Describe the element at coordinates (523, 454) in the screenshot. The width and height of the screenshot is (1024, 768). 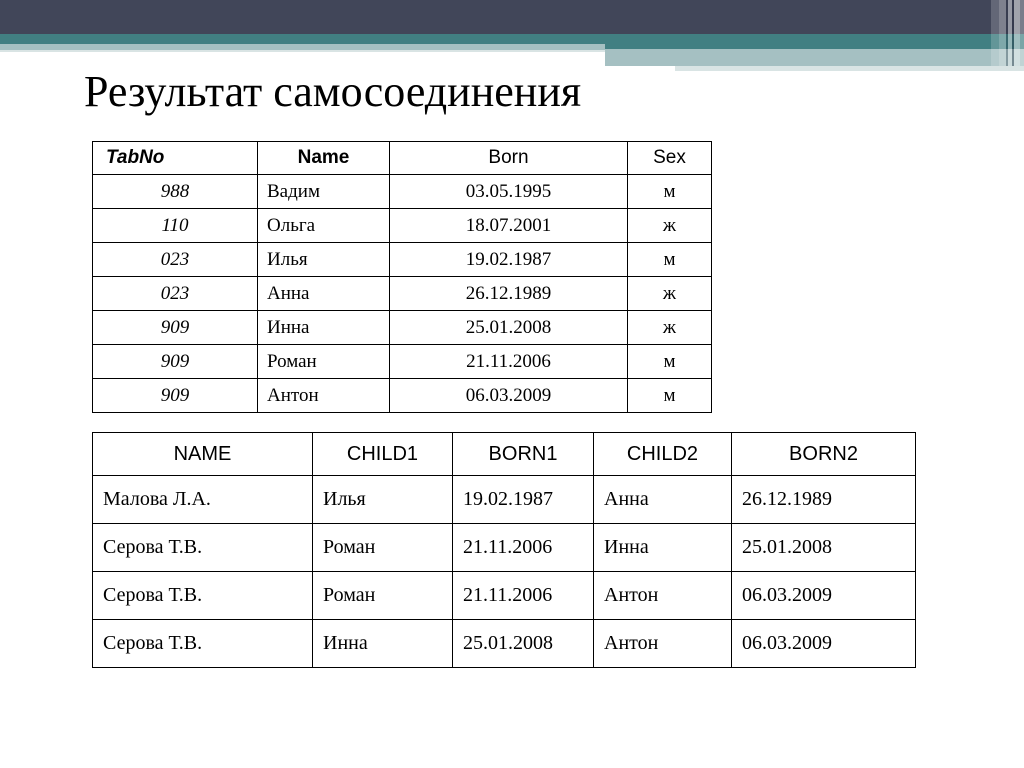
I see `t2-header-born1: BORN1` at that location.